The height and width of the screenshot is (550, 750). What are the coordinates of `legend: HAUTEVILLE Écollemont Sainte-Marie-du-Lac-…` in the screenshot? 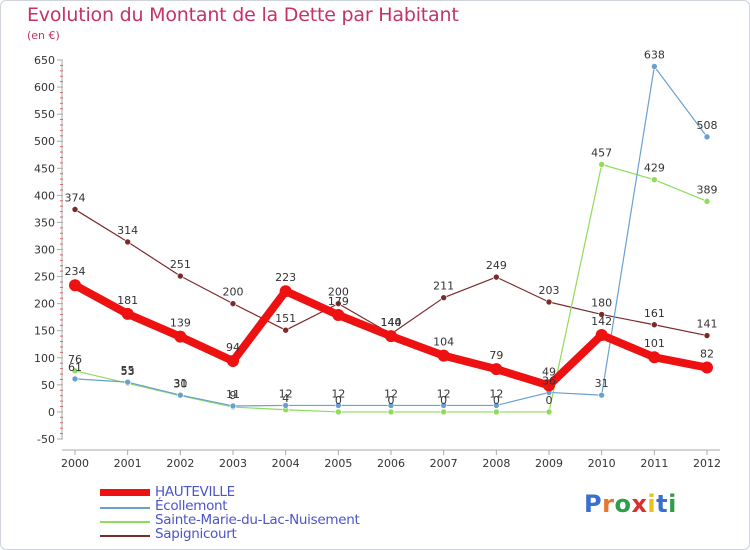 It's located at (260, 513).